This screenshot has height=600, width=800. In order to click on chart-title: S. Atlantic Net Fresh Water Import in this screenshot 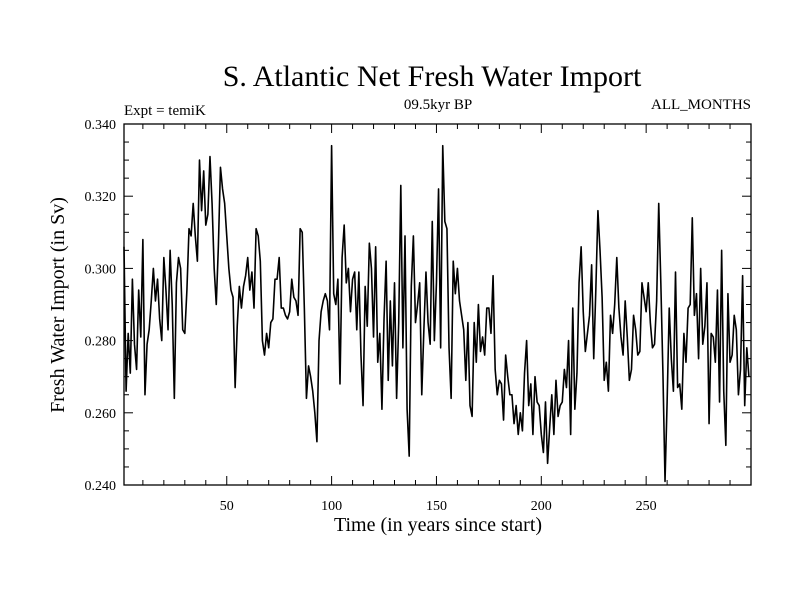, I will do `click(432, 76)`.